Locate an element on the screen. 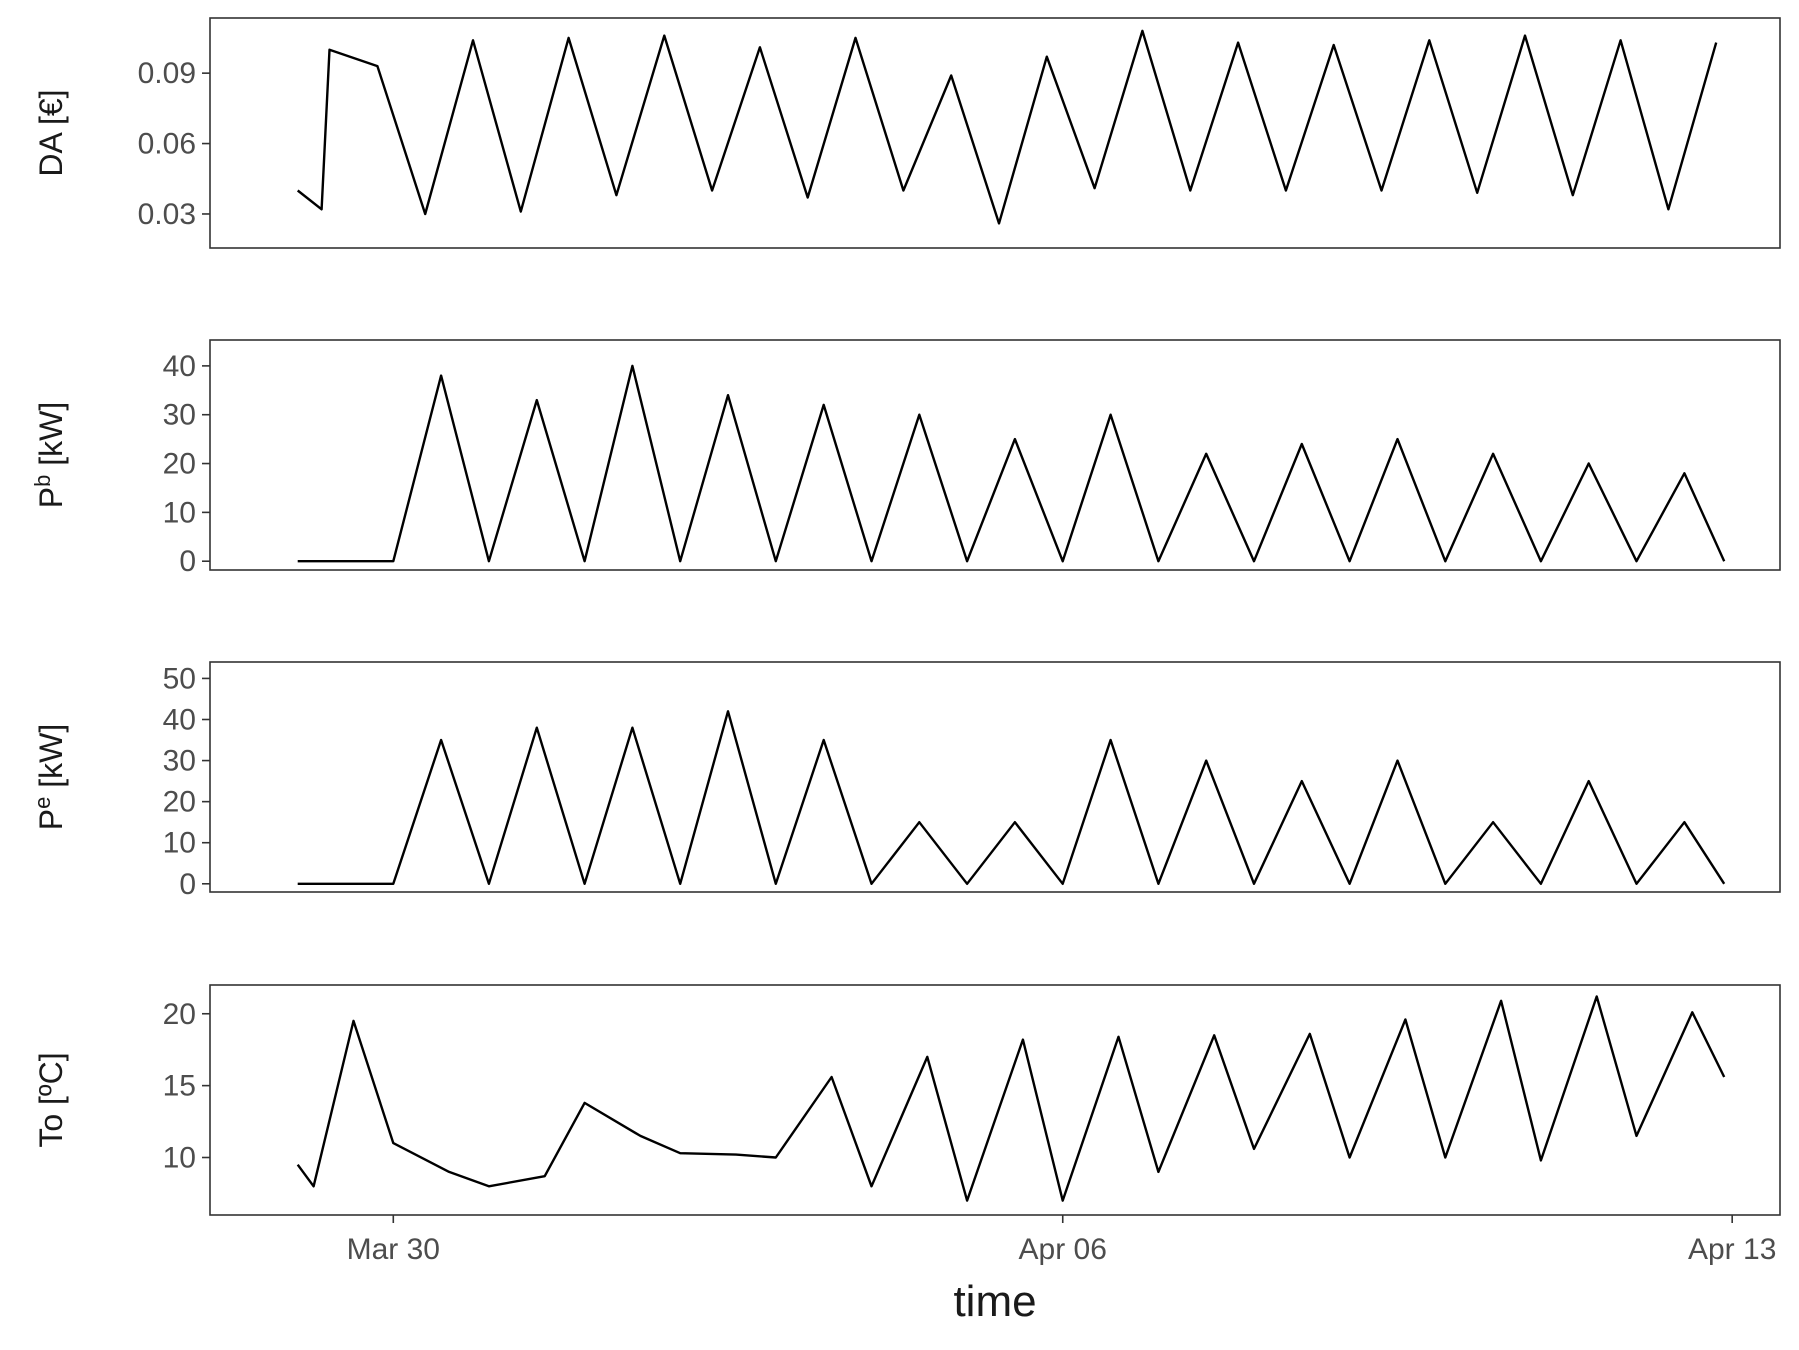 The image size is (1799, 1350). x-tick-label: Mar 30 is located at coordinates (393, 1249).